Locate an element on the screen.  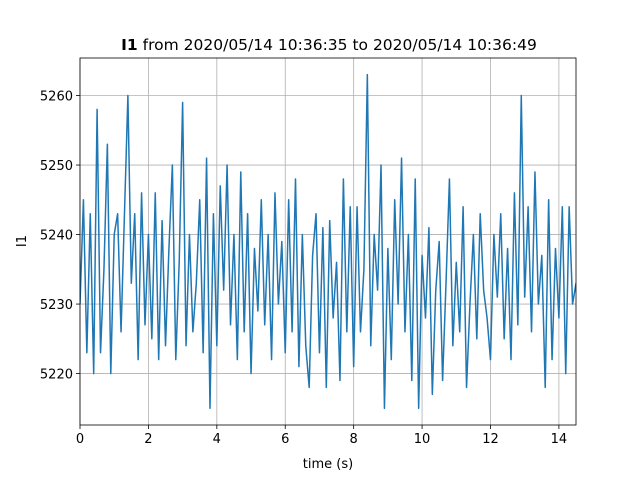
y-tick-label: 5250 is located at coordinates (56, 166).